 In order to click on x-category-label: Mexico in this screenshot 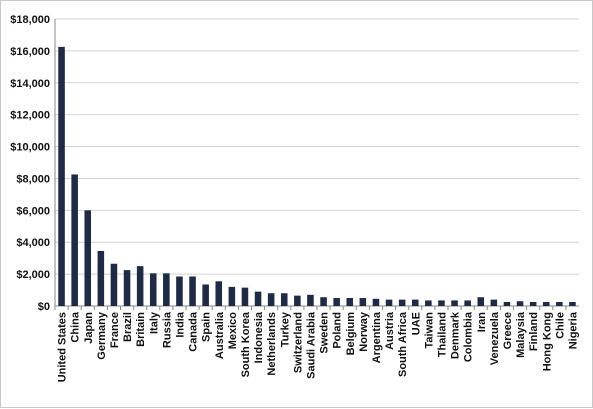, I will do `click(233, 331)`.